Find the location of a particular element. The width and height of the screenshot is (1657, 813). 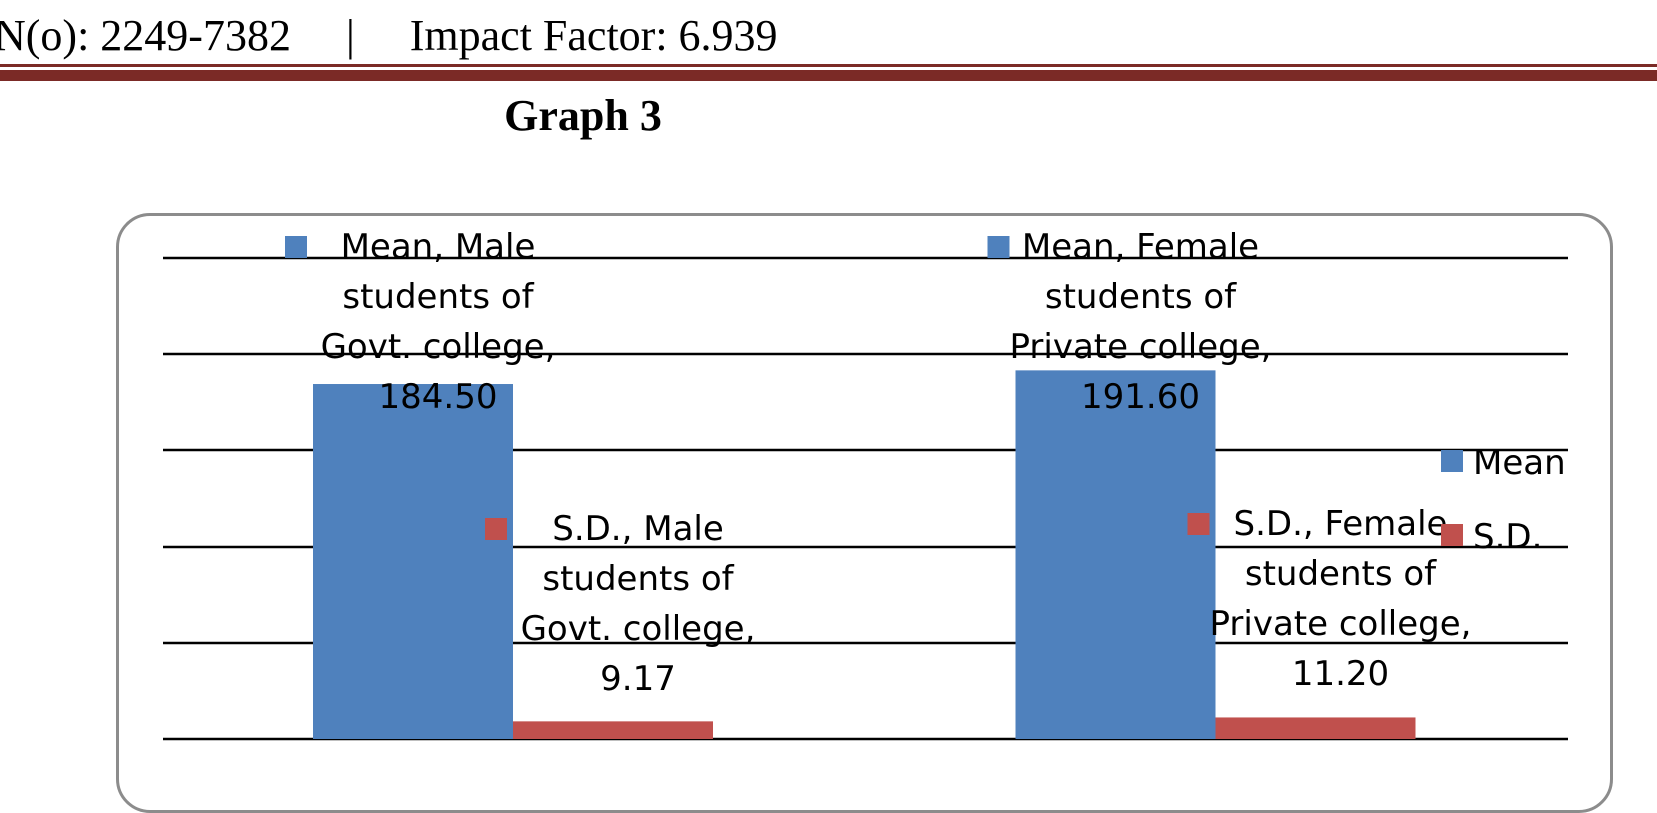

data-label: S.D., Female is located at coordinates (1341, 524).